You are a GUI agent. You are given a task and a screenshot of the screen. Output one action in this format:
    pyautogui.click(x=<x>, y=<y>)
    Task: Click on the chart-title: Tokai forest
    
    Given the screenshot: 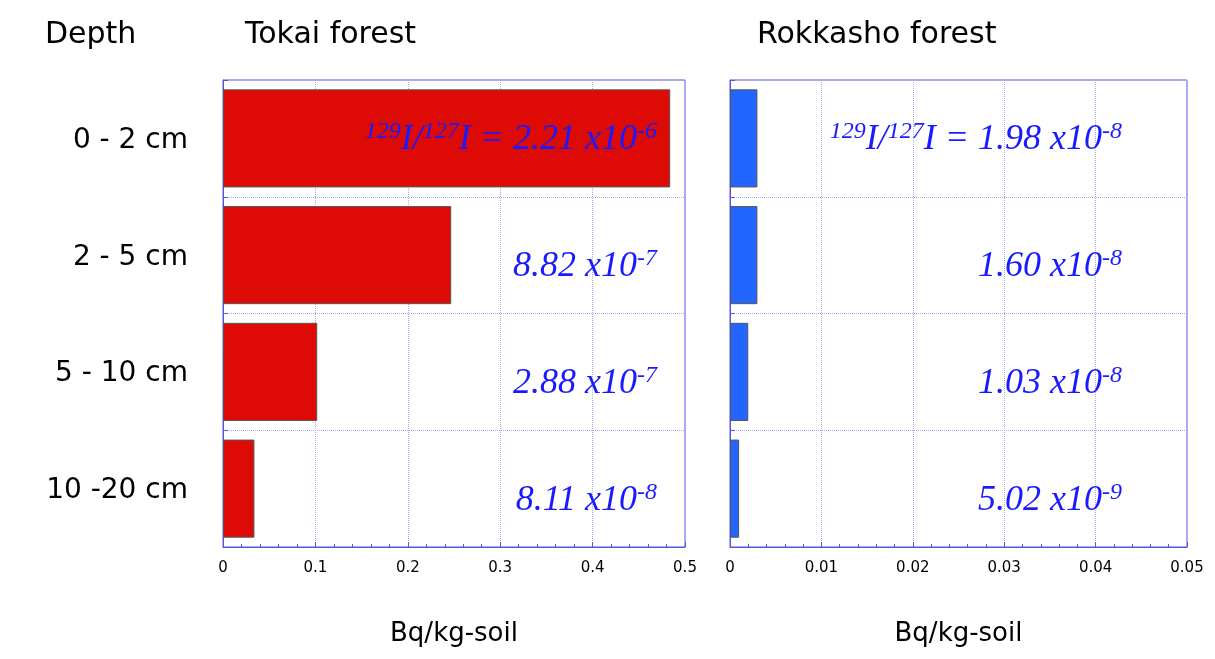 What is the action you would take?
    pyautogui.click(x=330, y=32)
    